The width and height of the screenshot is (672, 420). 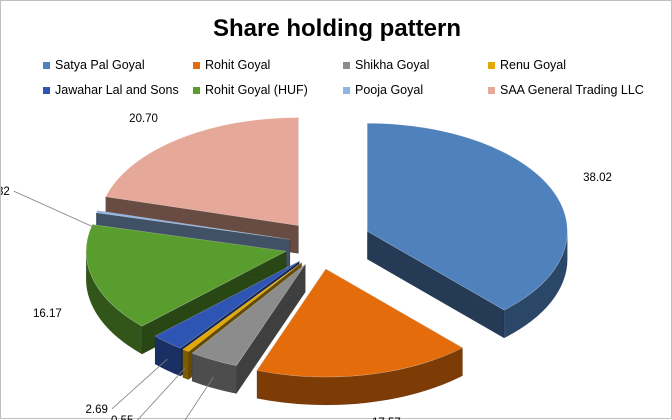 I want to click on legend-label: Rohit Goyal, so click(x=238, y=65).